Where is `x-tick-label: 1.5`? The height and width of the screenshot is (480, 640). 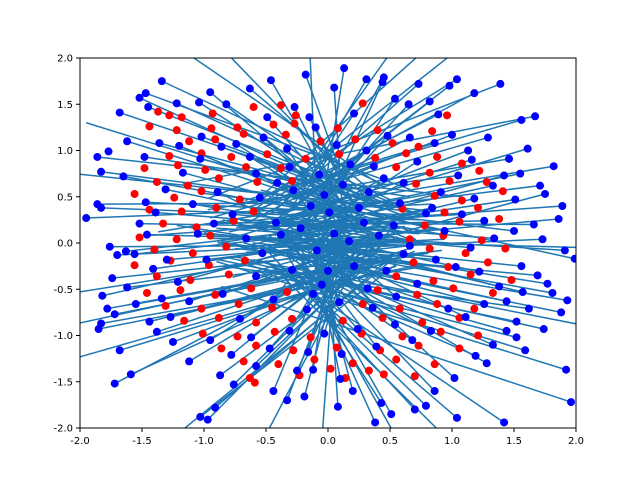
x-tick-label: 1.5 is located at coordinates (514, 441).